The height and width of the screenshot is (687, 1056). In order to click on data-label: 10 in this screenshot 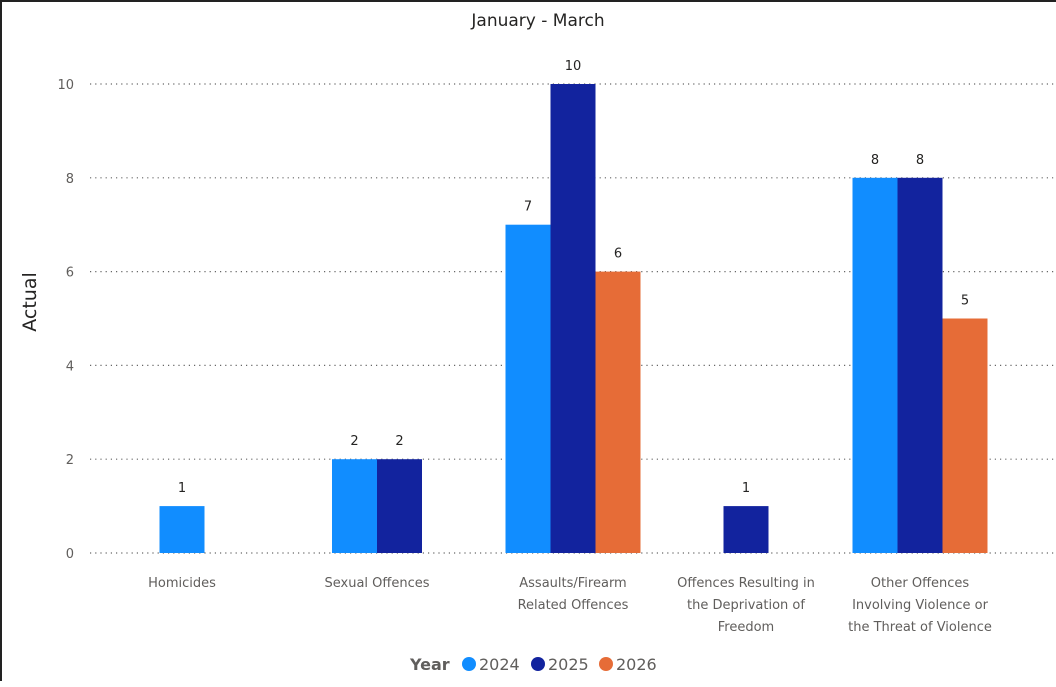, I will do `click(573, 66)`.